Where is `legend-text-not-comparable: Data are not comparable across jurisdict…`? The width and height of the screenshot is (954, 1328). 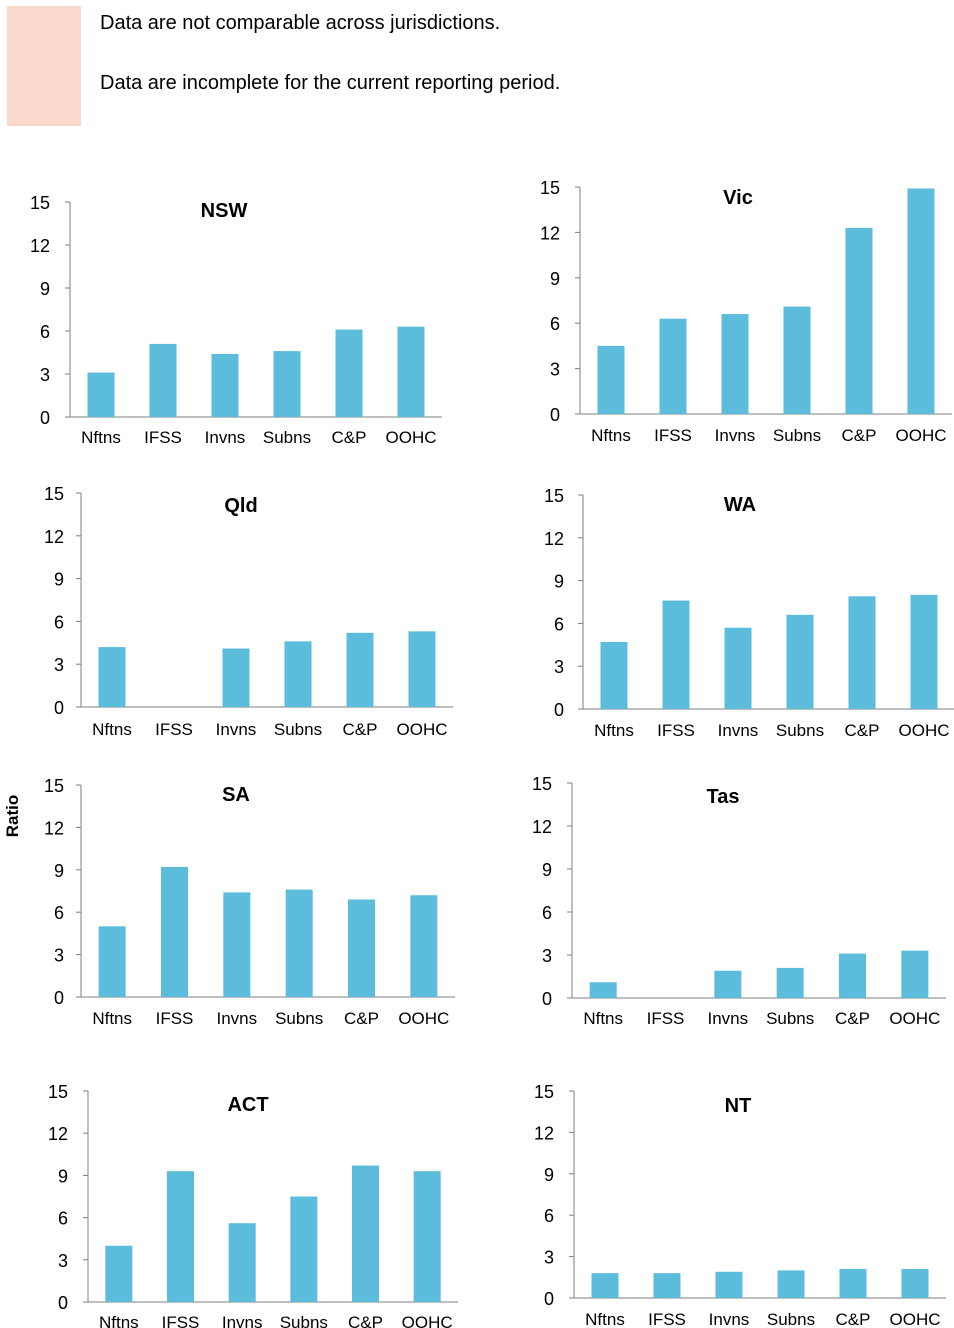 legend-text-not-comparable: Data are not comparable across jurisdict… is located at coordinates (300, 23).